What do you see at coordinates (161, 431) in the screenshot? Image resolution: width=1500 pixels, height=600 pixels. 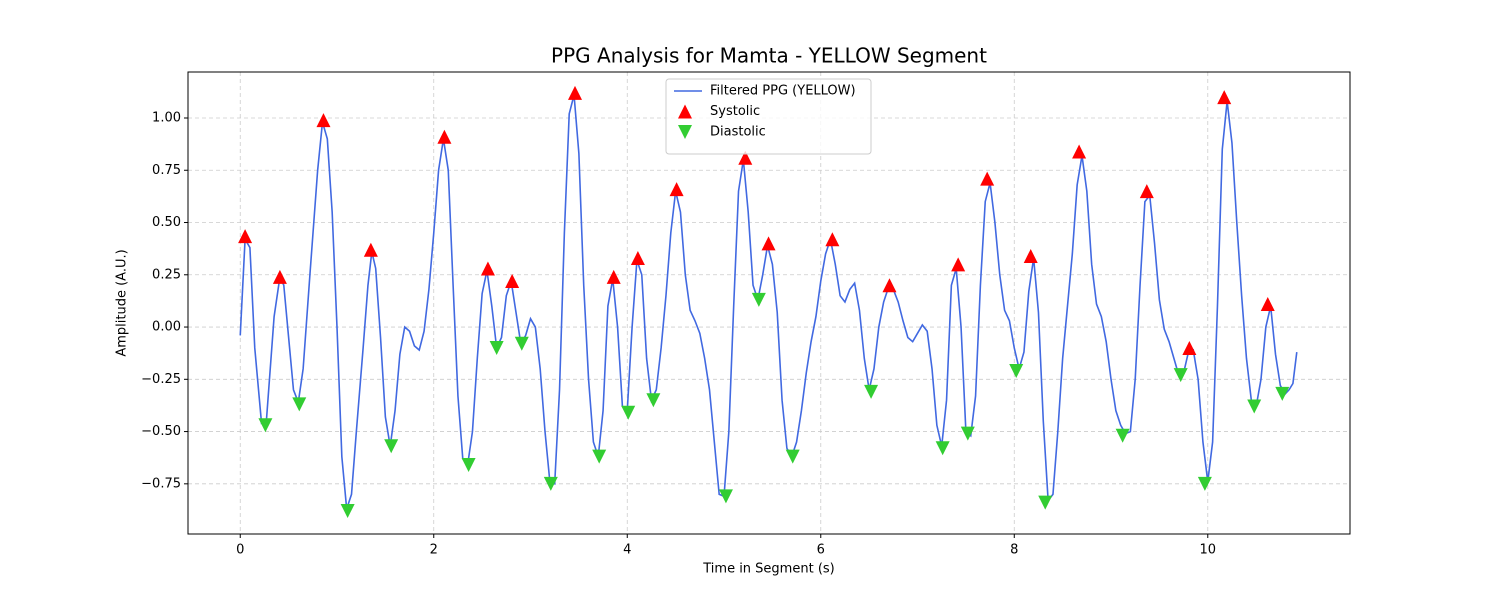 I see `y-tick-label: −0.50` at bounding box center [161, 431].